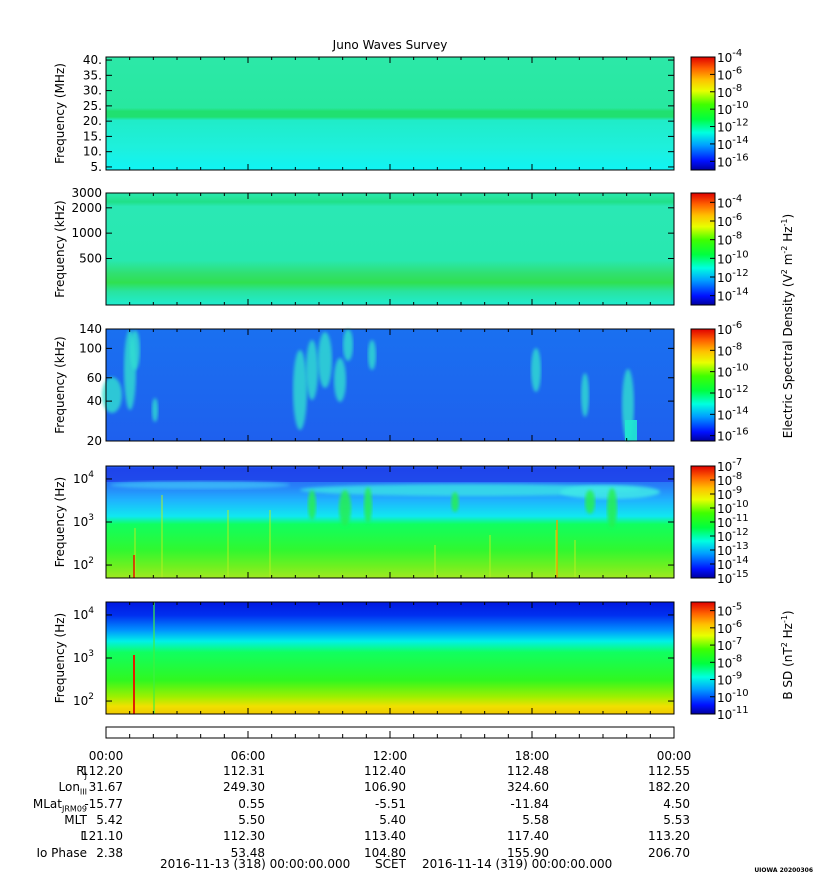 Image resolution: width=815 pixels, height=880 pixels. What do you see at coordinates (59, 804) in the screenshot?
I see `ephemeris-label: MLatJRM09` at bounding box center [59, 804].